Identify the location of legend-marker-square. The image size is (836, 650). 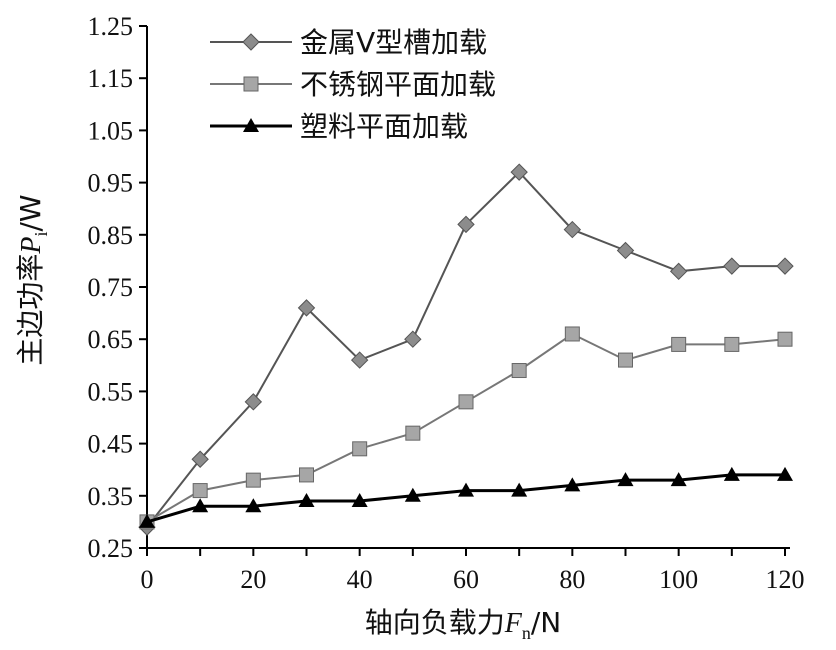
(251, 84).